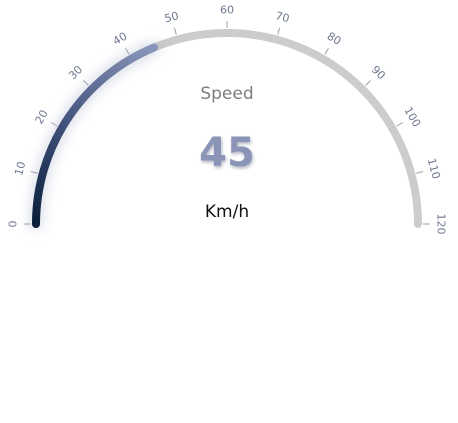  What do you see at coordinates (434, 169) in the screenshot?
I see `tick-label-110: 110` at bounding box center [434, 169].